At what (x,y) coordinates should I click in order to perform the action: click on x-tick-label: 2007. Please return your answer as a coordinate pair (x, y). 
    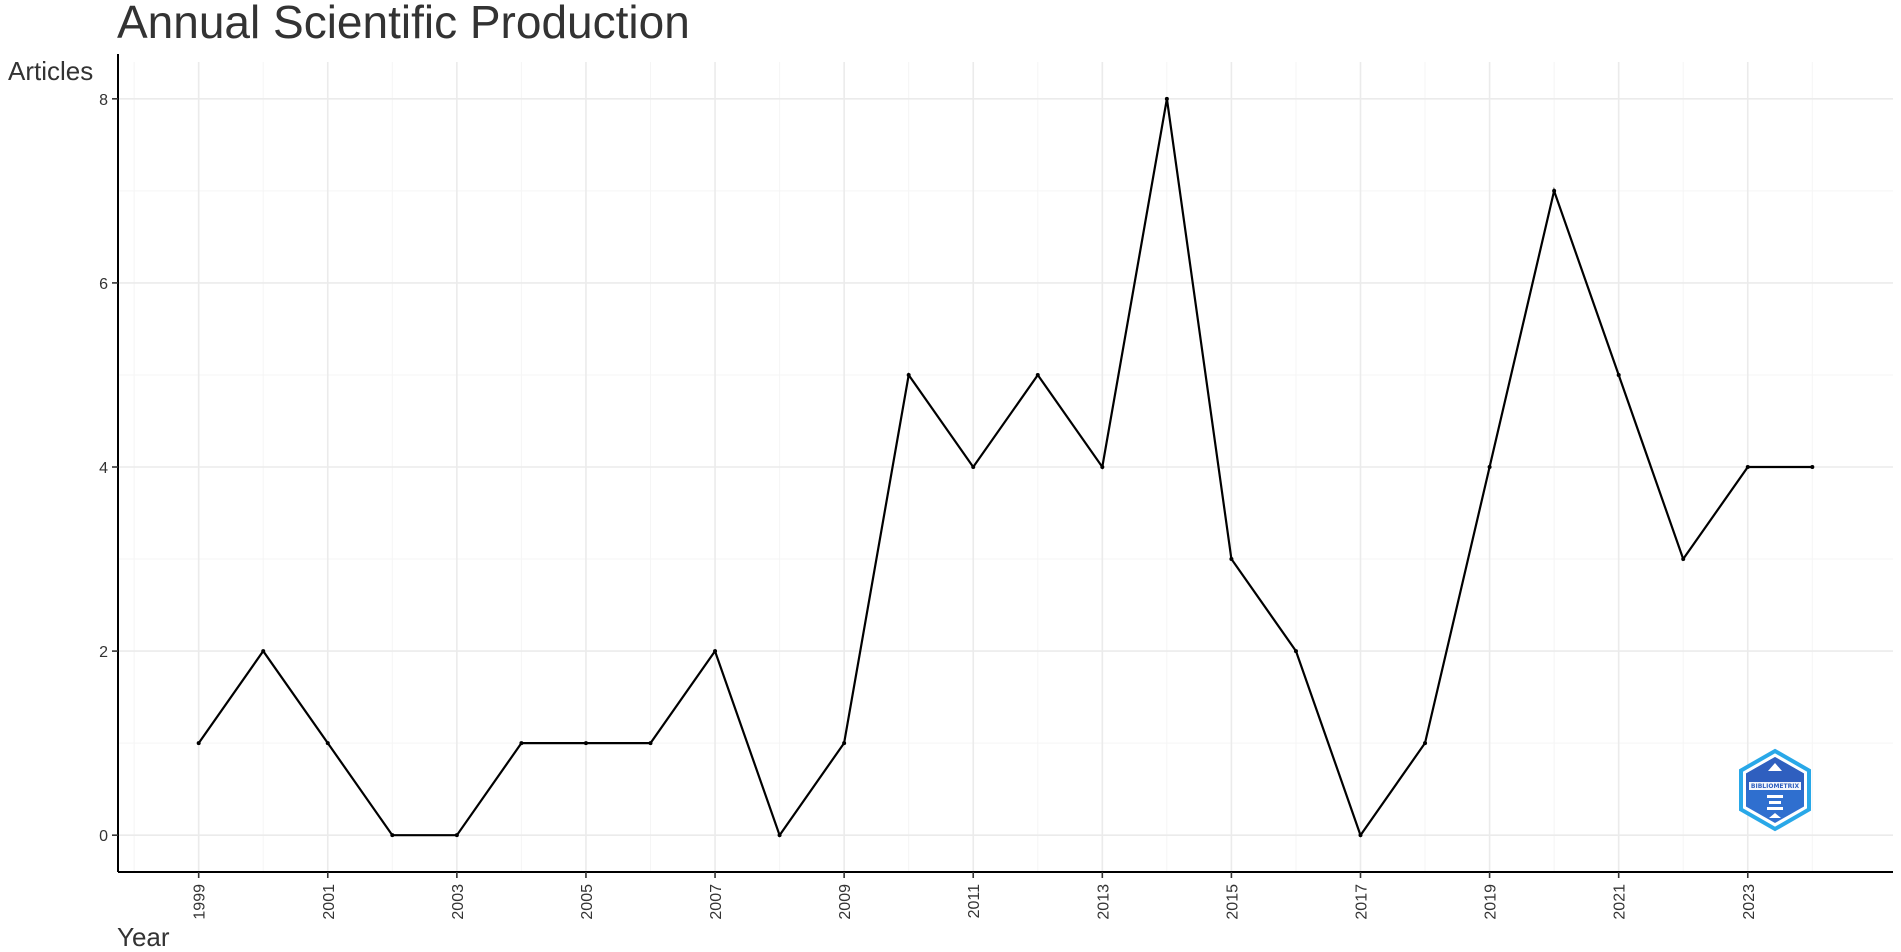
    Looking at the image, I should click on (716, 902).